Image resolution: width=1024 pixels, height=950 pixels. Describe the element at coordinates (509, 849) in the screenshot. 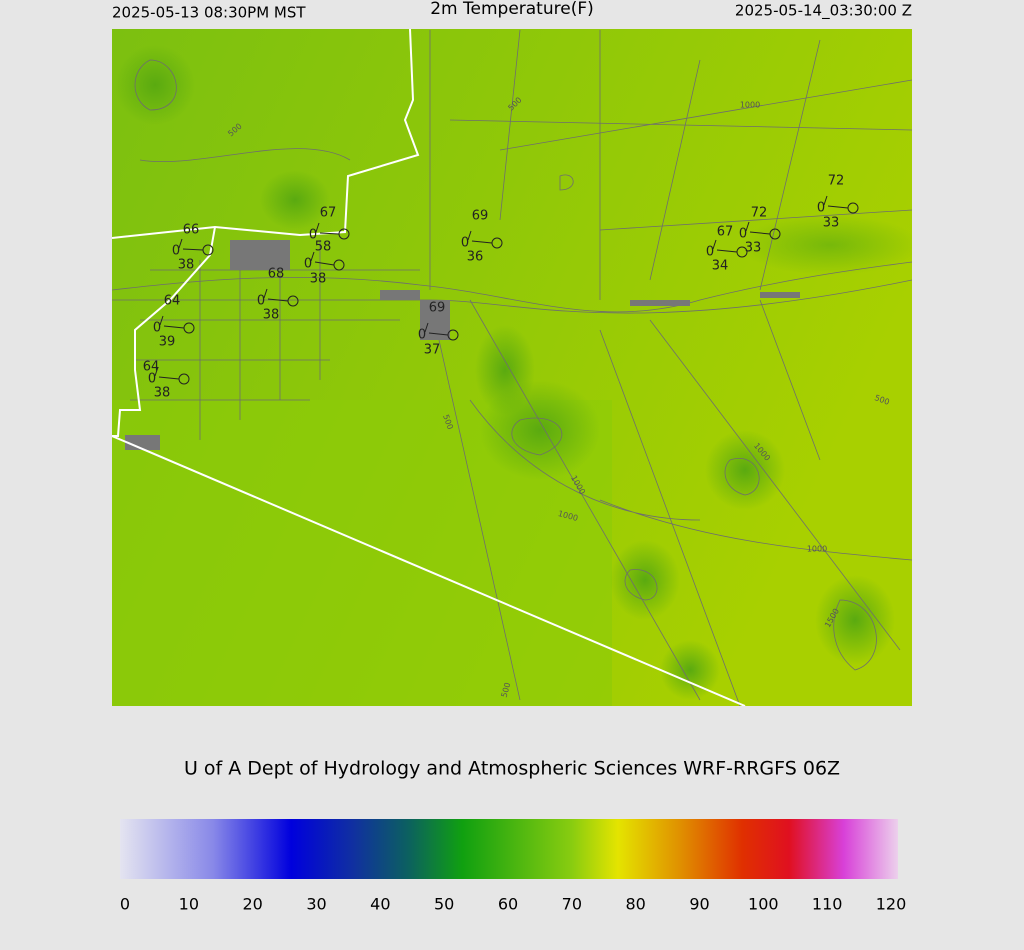

I see `colorbar` at that location.